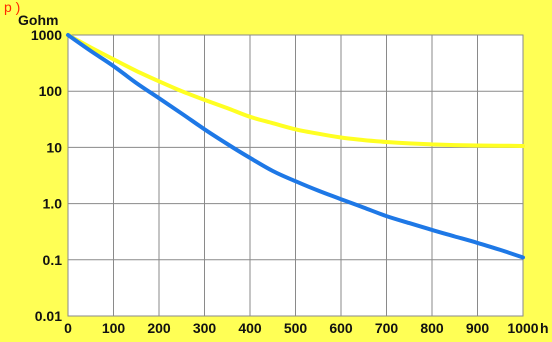  What do you see at coordinates (48, 316) in the screenshot?
I see `y-tick-label: 0.01` at bounding box center [48, 316].